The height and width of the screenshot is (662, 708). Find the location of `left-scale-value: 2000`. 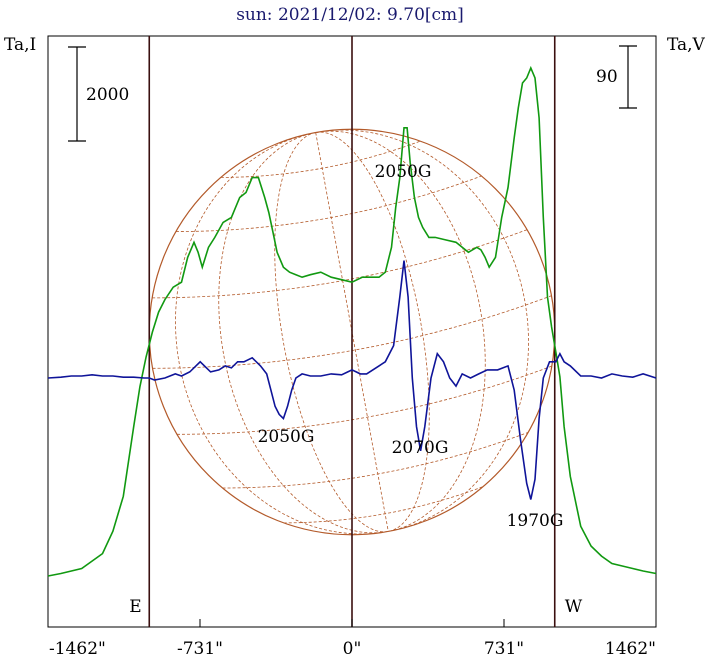

left-scale-value: 2000 is located at coordinates (107, 95).